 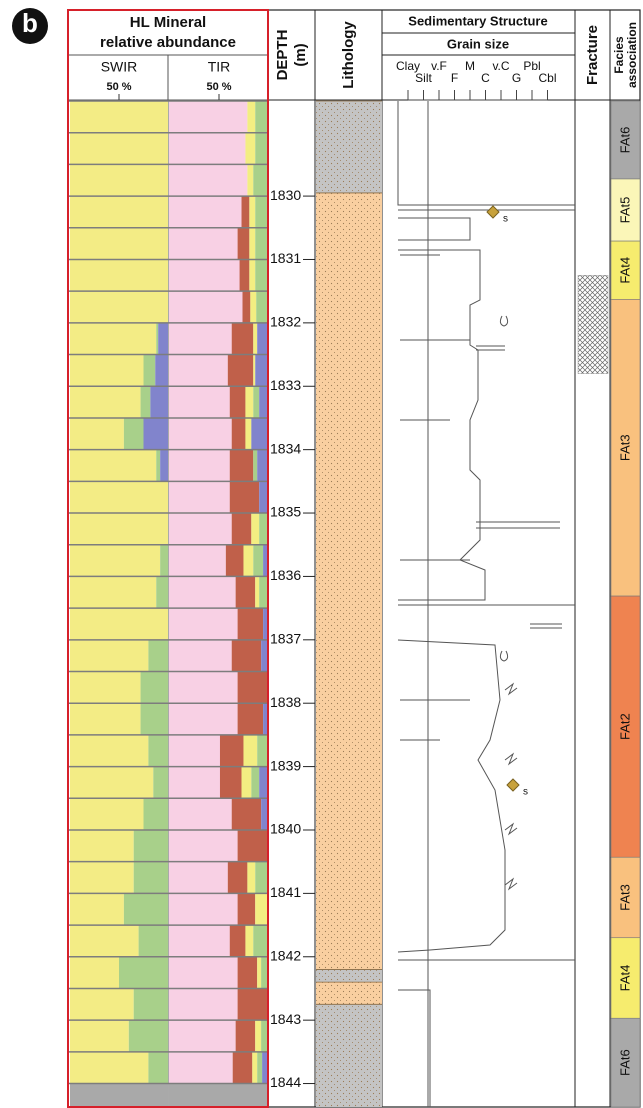 What do you see at coordinates (500, 66) in the screenshot?
I see `grain-class: v.C` at bounding box center [500, 66].